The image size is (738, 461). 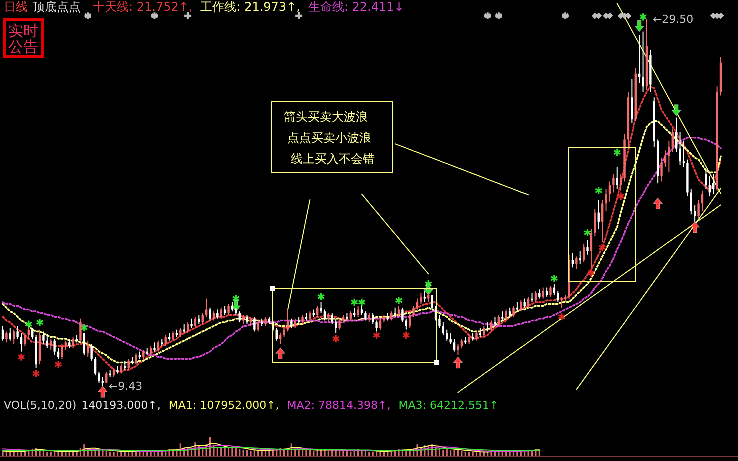 What do you see at coordinates (23, 39) in the screenshot?
I see `annotation: 实时公告` at bounding box center [23, 39].